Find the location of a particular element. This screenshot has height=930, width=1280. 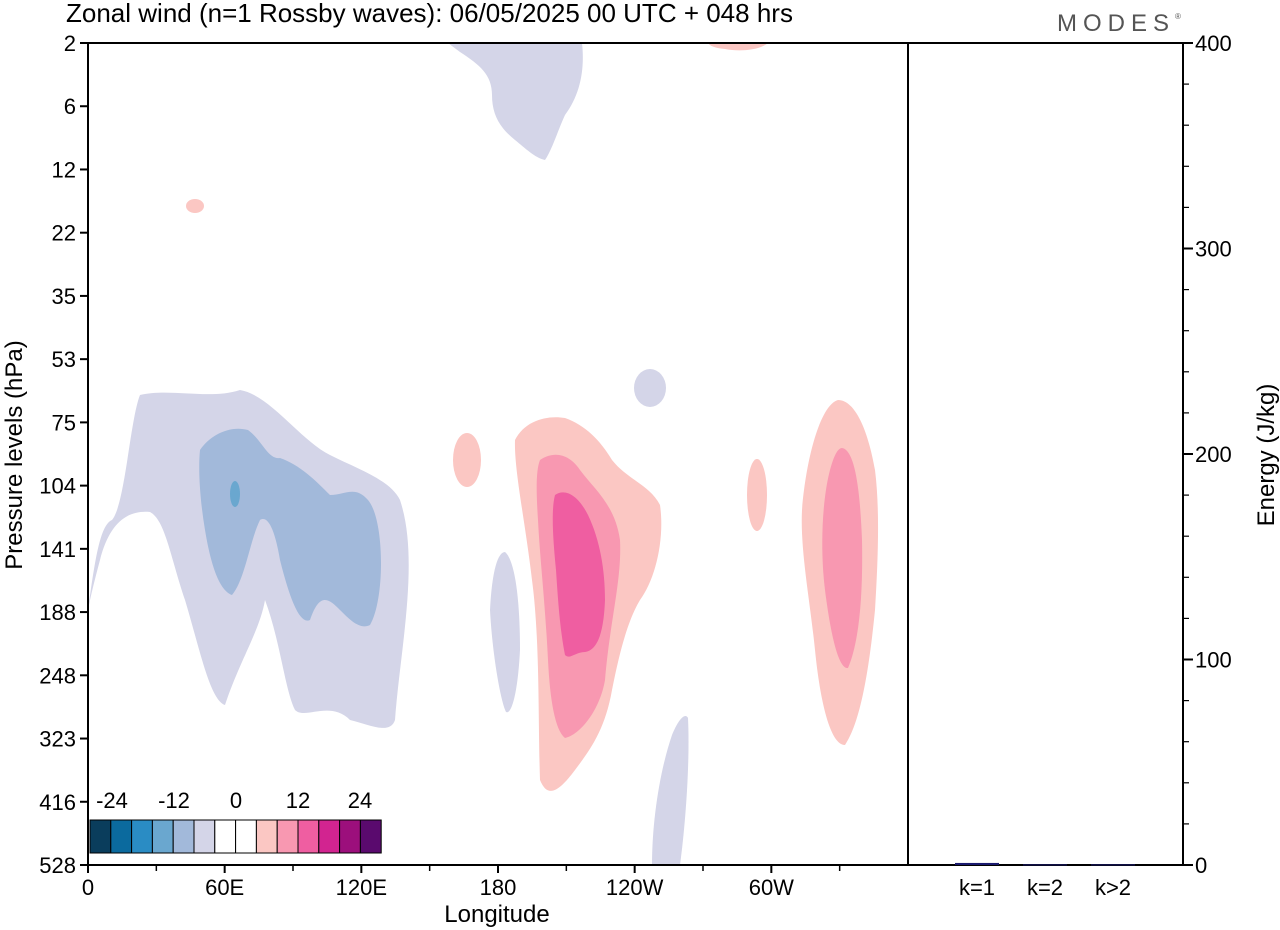

y-axis-pressure: 2 6 12 22 35 53 75 104 141 188 248 323 416 528 is located at coordinates (63, 454).